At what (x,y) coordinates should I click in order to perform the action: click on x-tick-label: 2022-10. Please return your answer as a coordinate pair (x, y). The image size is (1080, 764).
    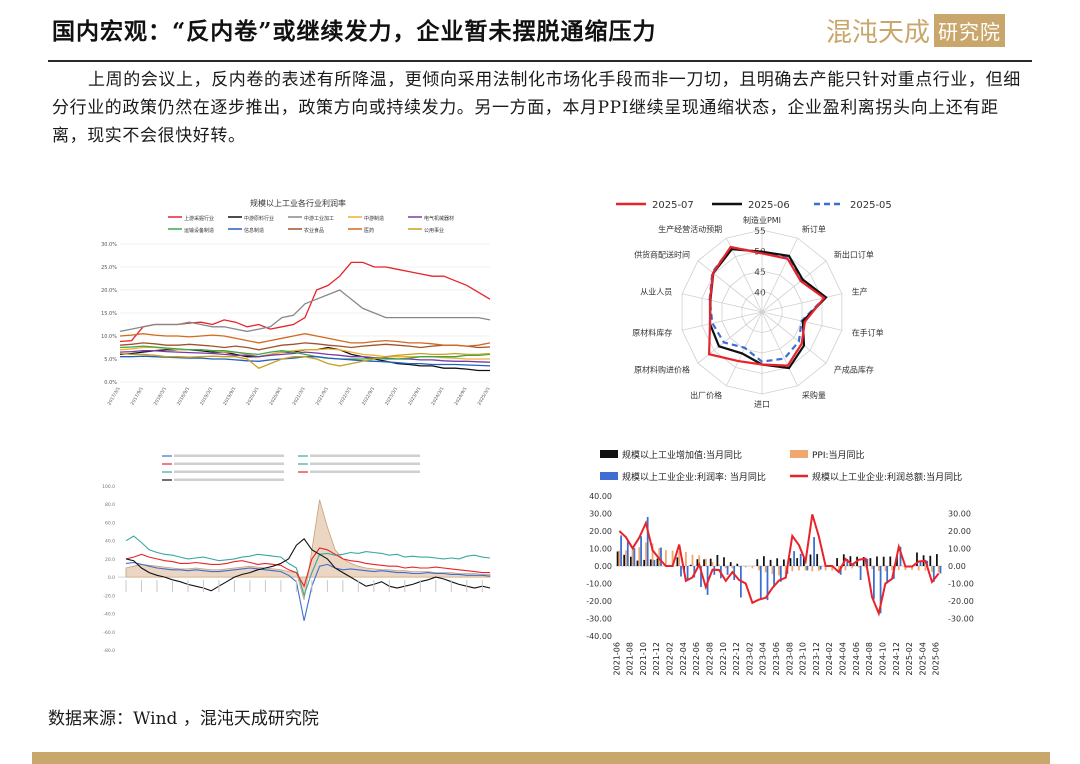
    Looking at the image, I should click on (723, 658).